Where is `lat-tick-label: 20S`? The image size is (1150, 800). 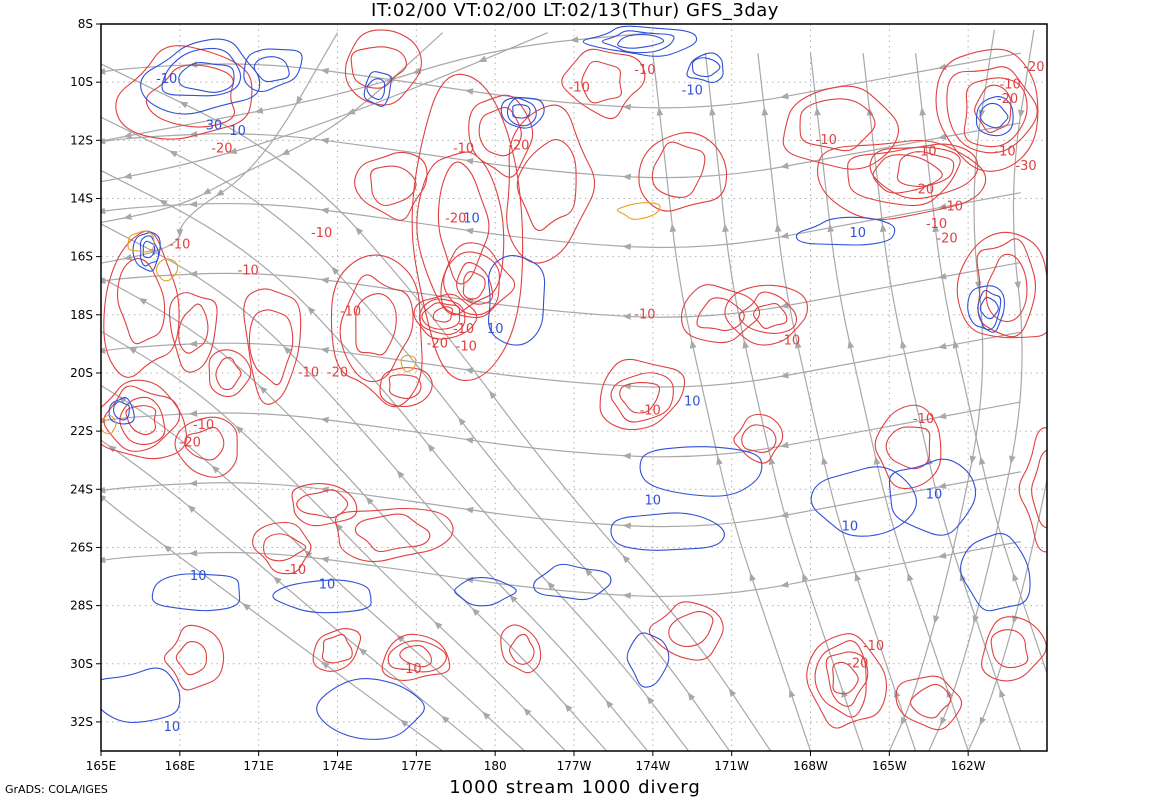
lat-tick-label: 20S is located at coordinates (81, 373).